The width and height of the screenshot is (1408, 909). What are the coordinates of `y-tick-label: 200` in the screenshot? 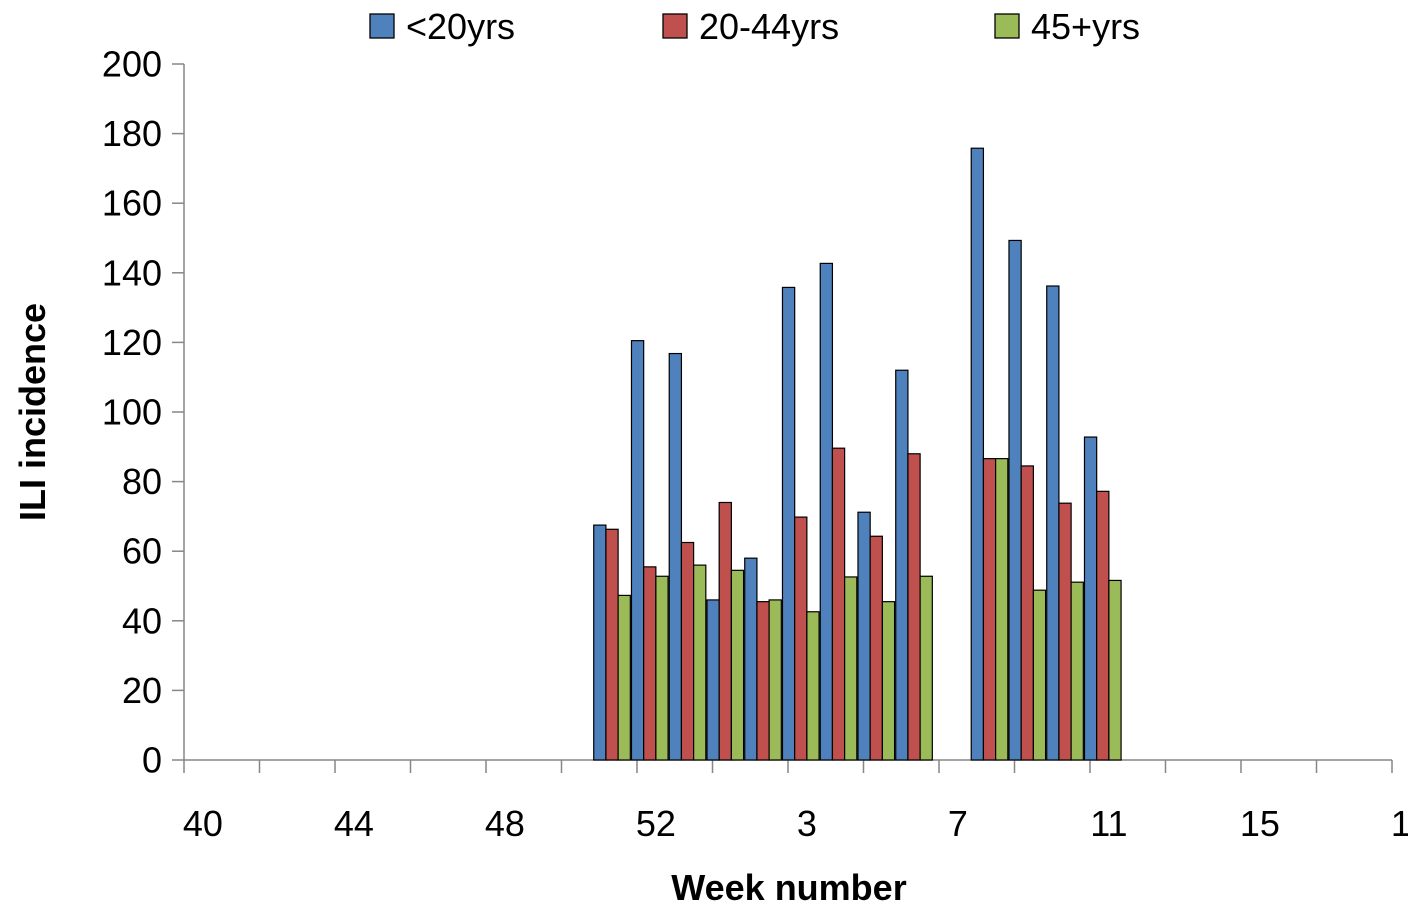 It's located at (132, 64).